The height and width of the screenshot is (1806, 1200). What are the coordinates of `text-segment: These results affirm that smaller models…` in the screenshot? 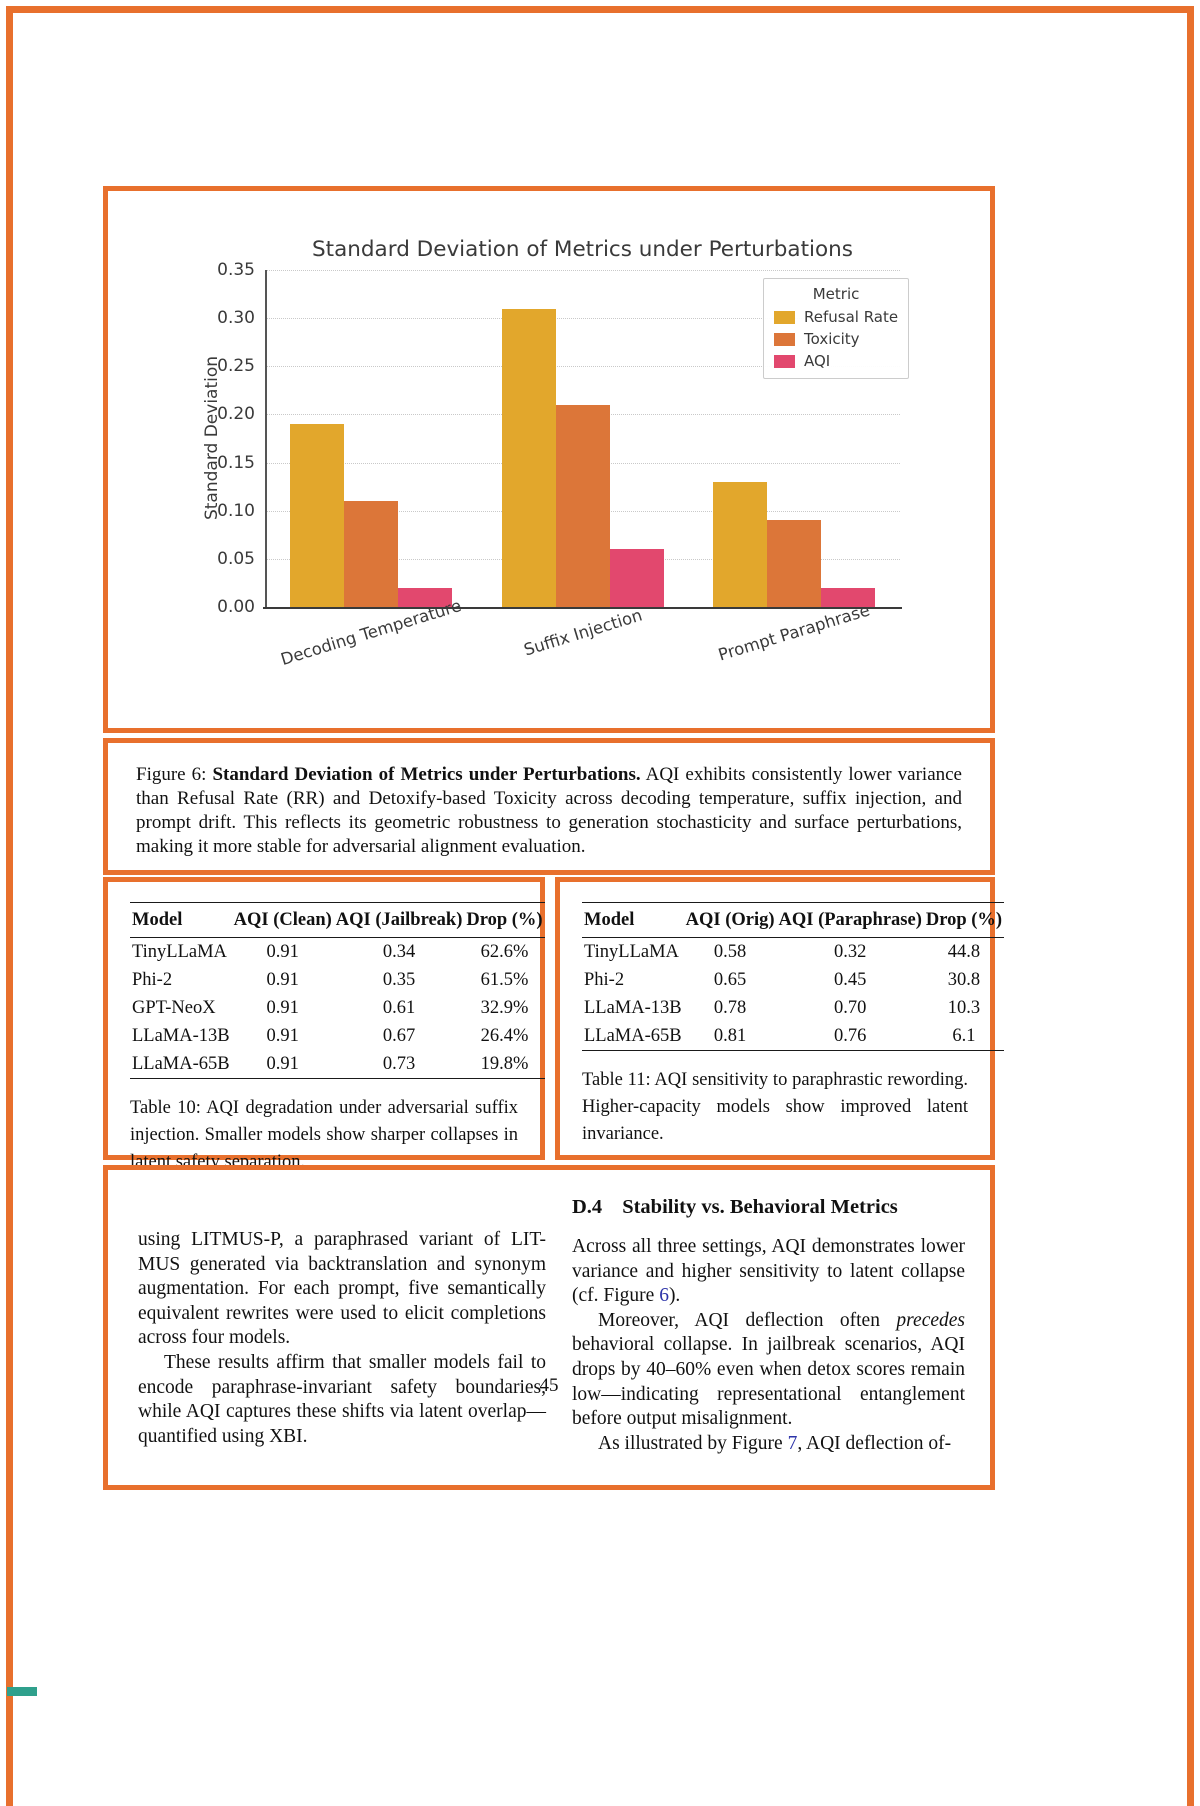 It's located at (342, 1399).